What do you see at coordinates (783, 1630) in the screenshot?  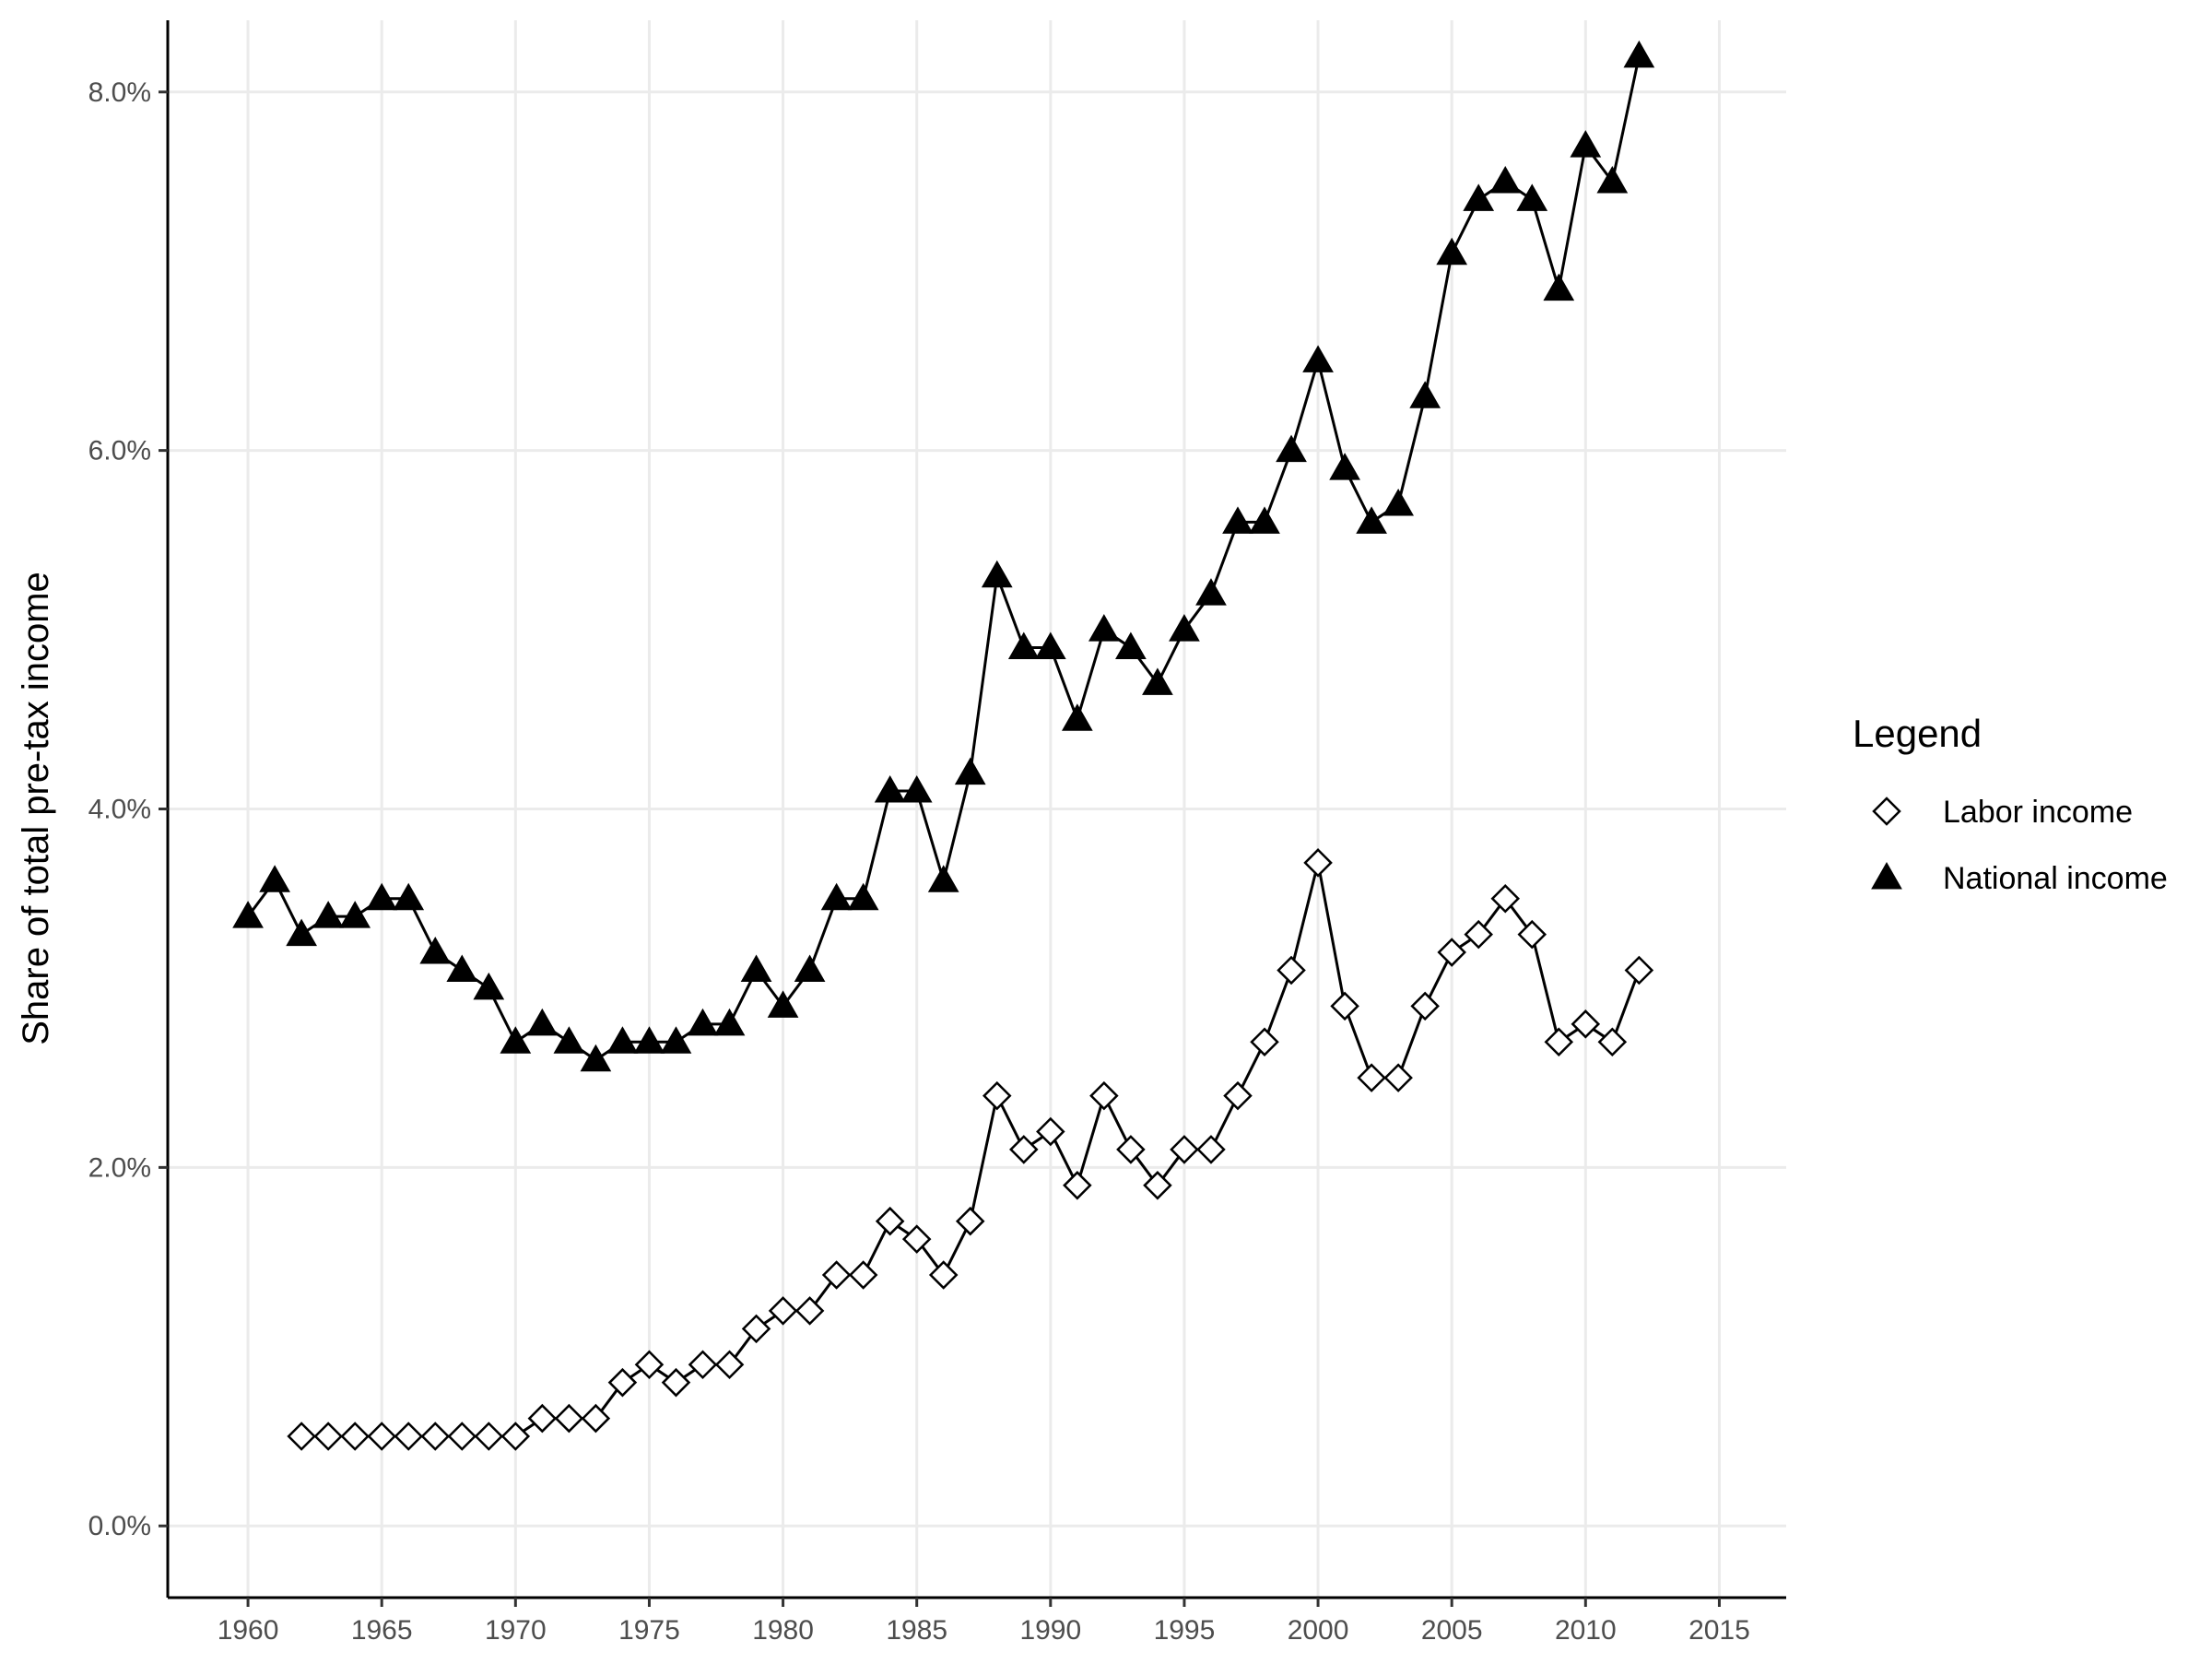 I see `x-tick-label: 1980` at bounding box center [783, 1630].